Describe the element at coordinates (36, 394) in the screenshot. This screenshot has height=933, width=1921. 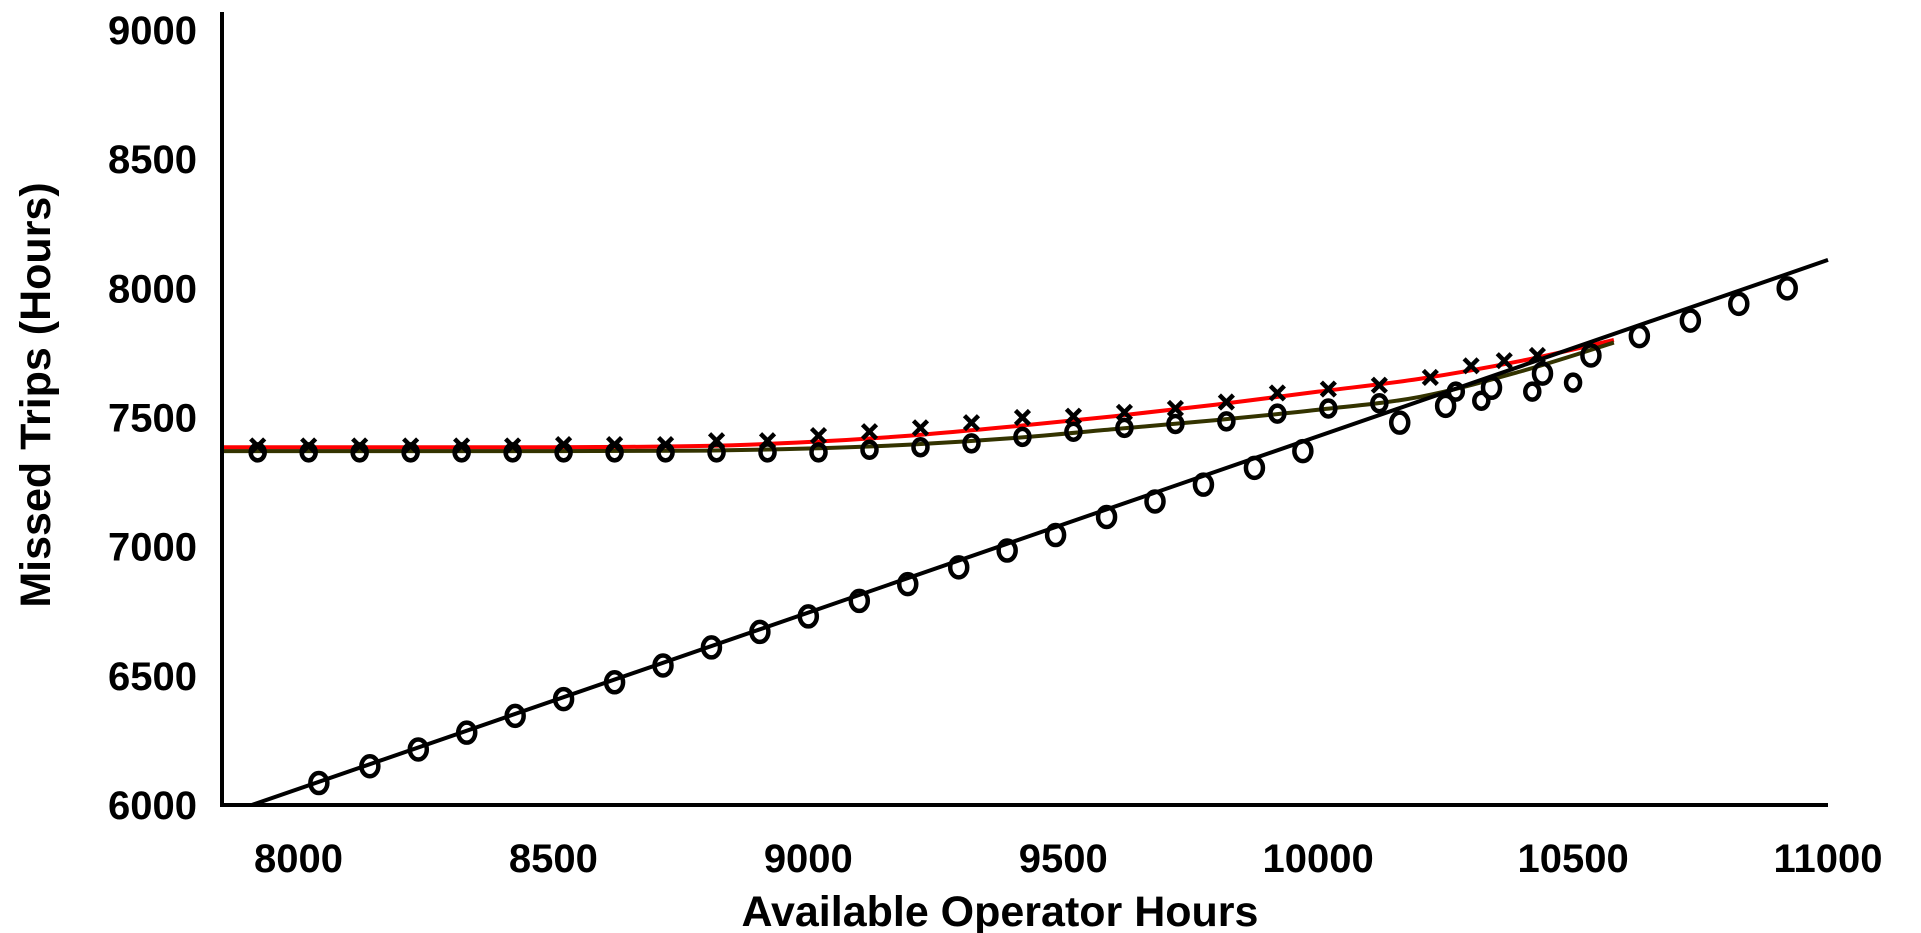
I see `y-axis-title: Missed Trips (Hours)` at that location.